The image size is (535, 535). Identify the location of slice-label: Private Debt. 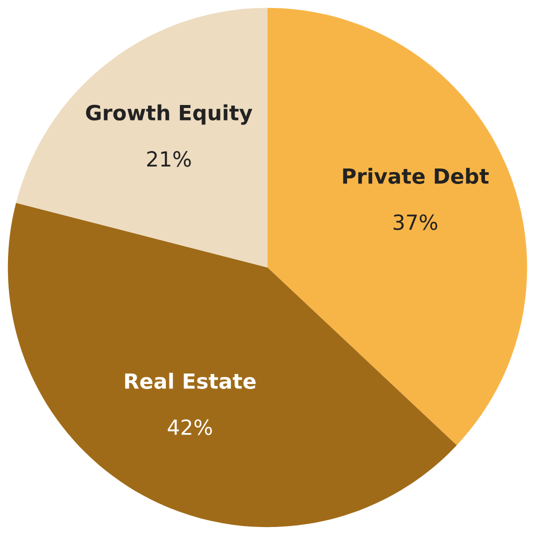
(416, 176).